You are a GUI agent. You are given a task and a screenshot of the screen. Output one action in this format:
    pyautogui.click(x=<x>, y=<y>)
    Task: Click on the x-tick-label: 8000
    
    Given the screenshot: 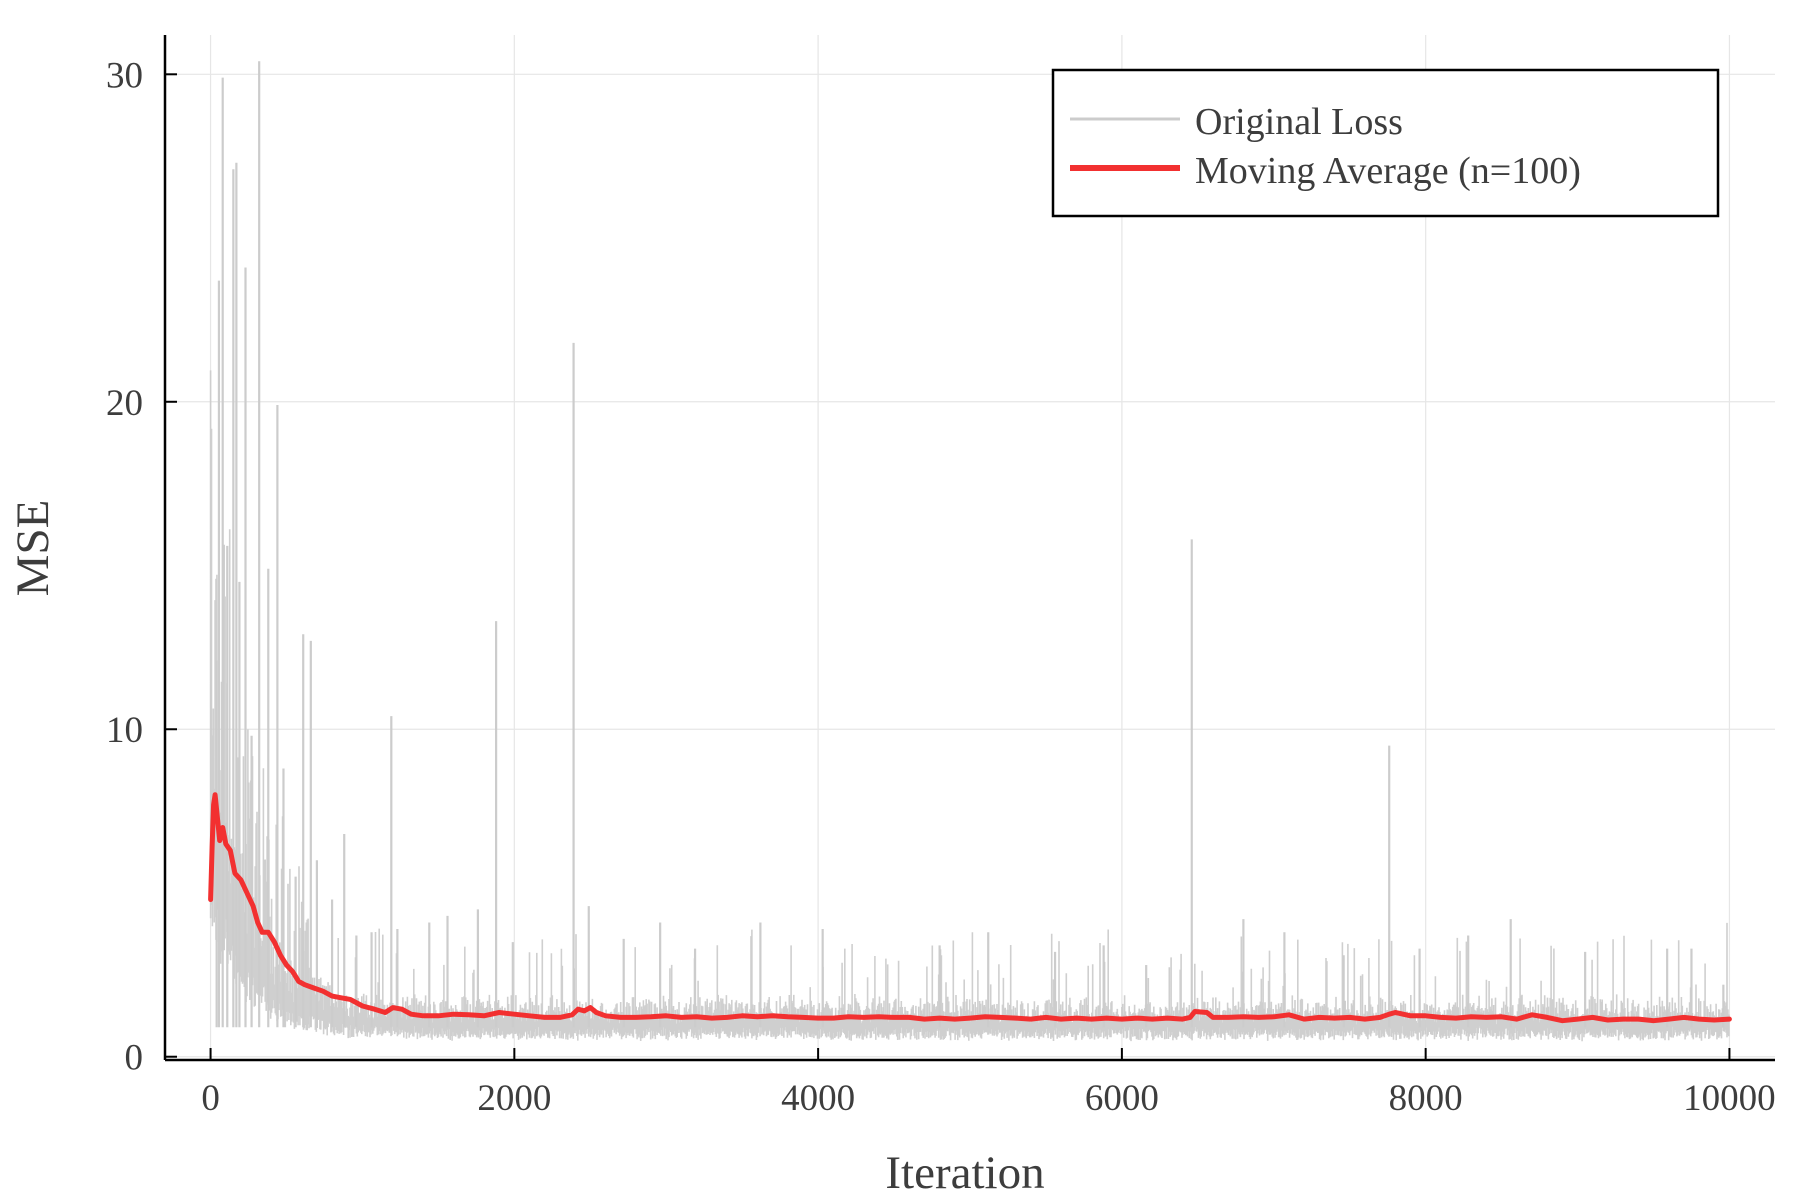 What is the action you would take?
    pyautogui.click(x=1426, y=1098)
    